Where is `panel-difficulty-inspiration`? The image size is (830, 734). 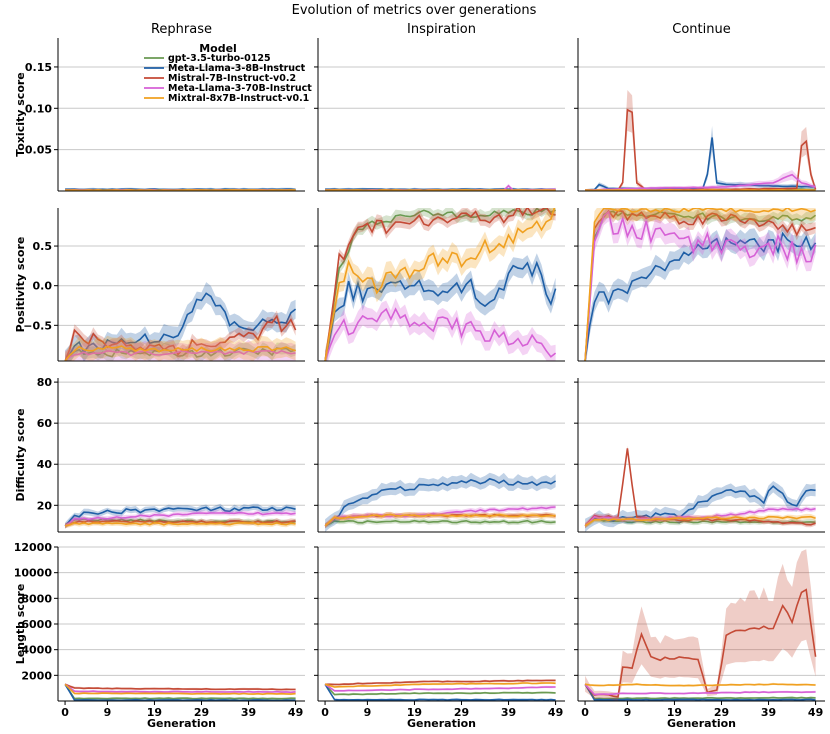
panel-difficulty-inspiration is located at coordinates (439, 455).